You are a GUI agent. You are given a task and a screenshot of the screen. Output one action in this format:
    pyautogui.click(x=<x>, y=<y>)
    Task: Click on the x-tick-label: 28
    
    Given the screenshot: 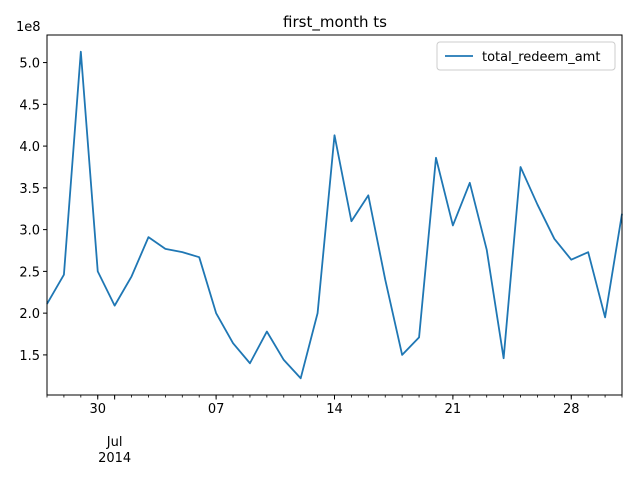 What is the action you would take?
    pyautogui.click(x=571, y=409)
    